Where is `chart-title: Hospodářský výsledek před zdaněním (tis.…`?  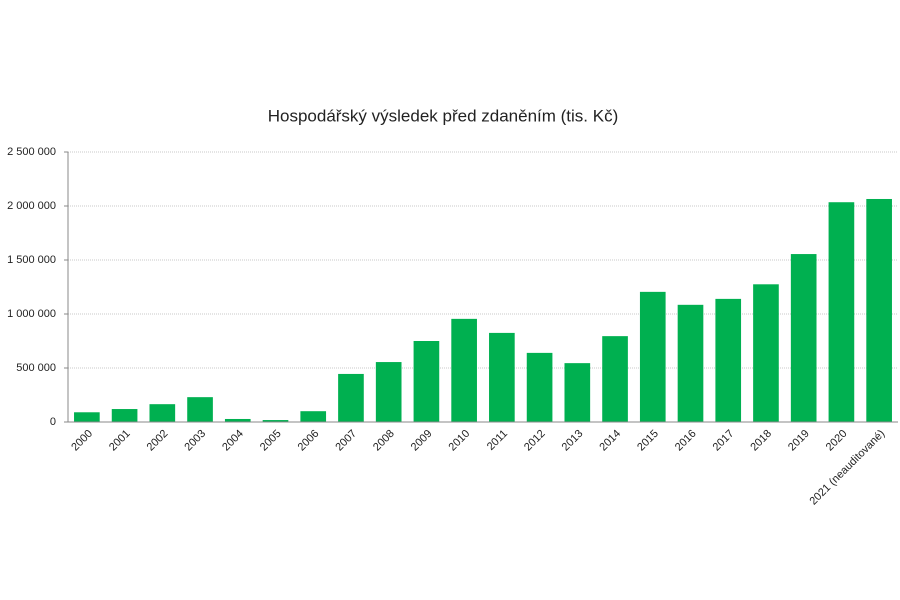
chart-title: Hospodářský výsledek před zdaněním (tis.… is located at coordinates (443, 115).